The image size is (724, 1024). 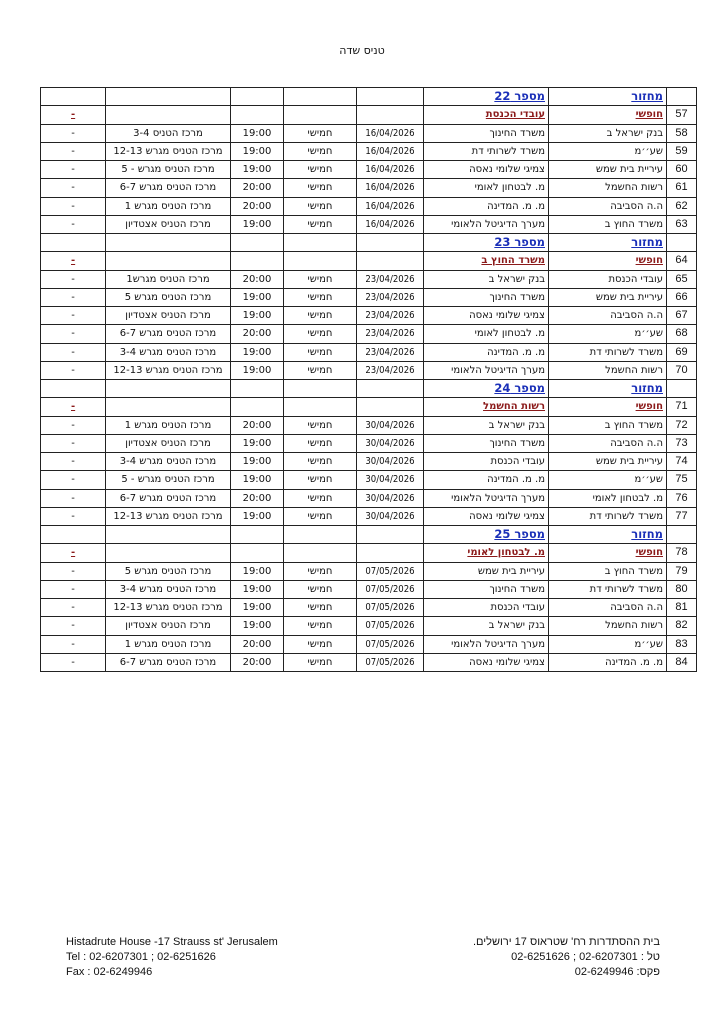 What do you see at coordinates (607, 662) in the screenshot?
I see `home-team: מ. מ. המדינה` at bounding box center [607, 662].